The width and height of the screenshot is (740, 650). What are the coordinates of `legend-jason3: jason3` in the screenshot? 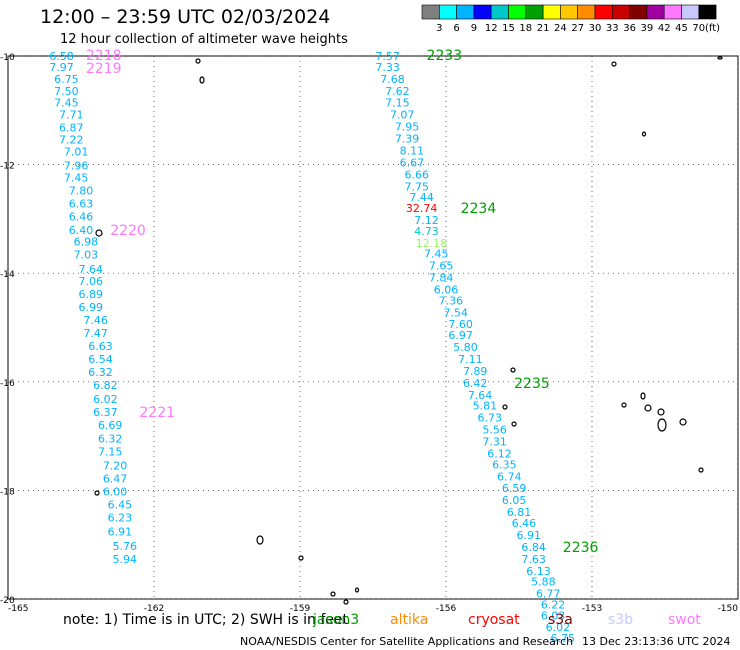 It's located at (336, 620).